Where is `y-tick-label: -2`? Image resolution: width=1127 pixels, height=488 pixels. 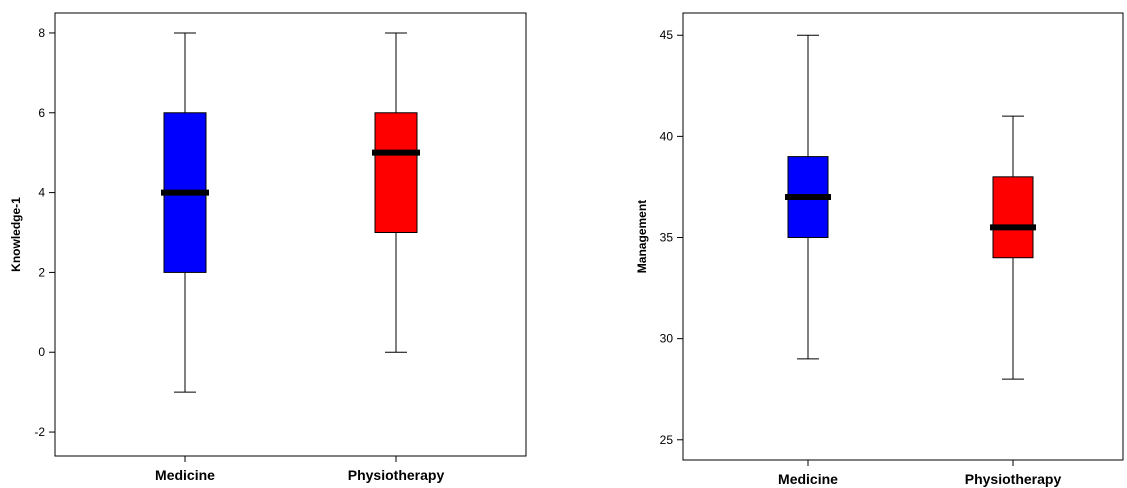
y-tick-label: -2 is located at coordinates (39, 432).